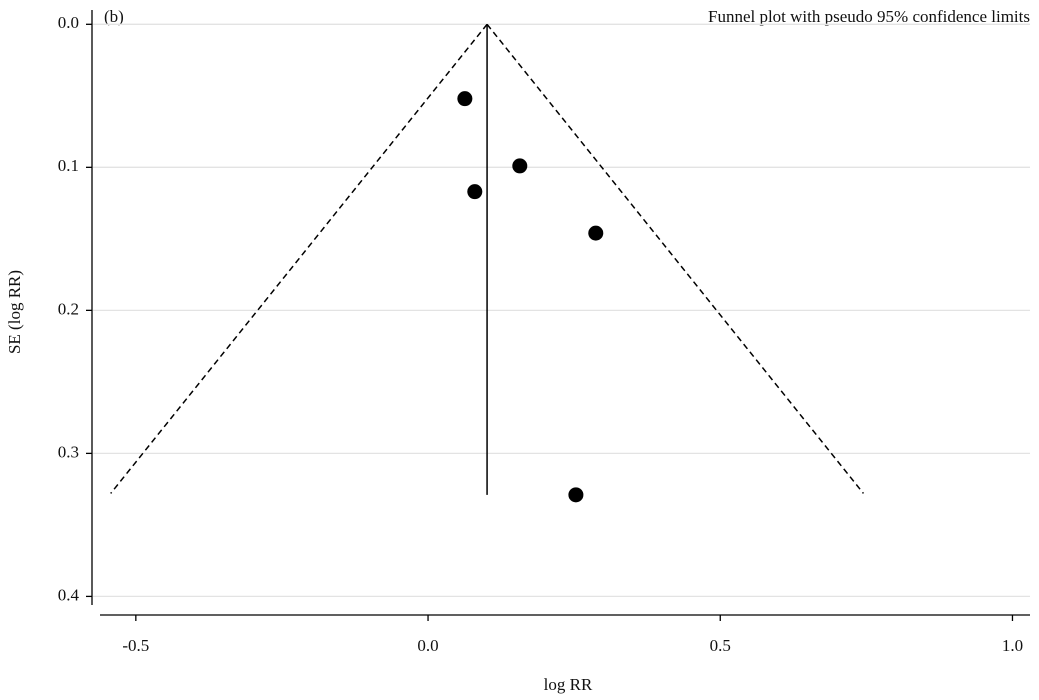  What do you see at coordinates (720, 645) in the screenshot?
I see `x-tick-label: 0.5` at bounding box center [720, 645].